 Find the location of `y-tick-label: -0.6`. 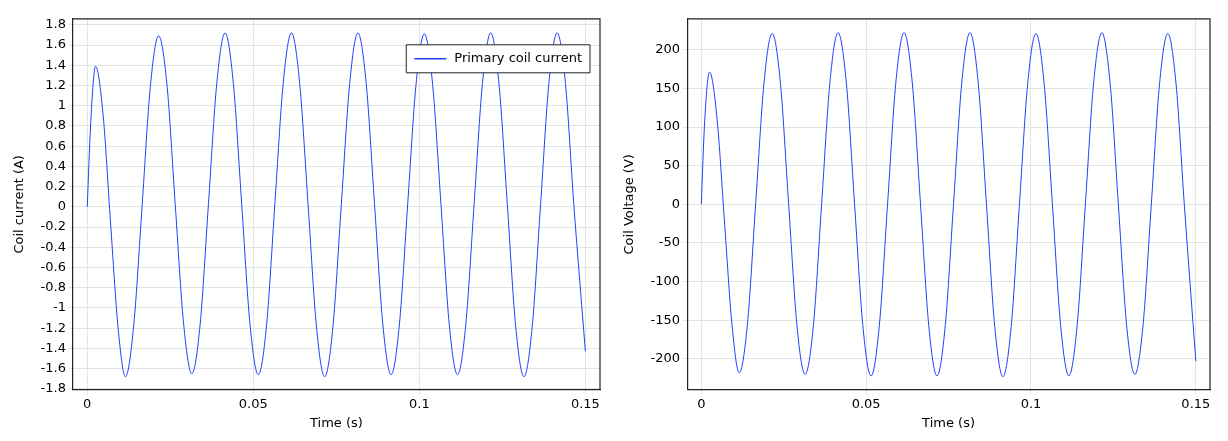

y-tick-label: -0.6 is located at coordinates (53, 266).